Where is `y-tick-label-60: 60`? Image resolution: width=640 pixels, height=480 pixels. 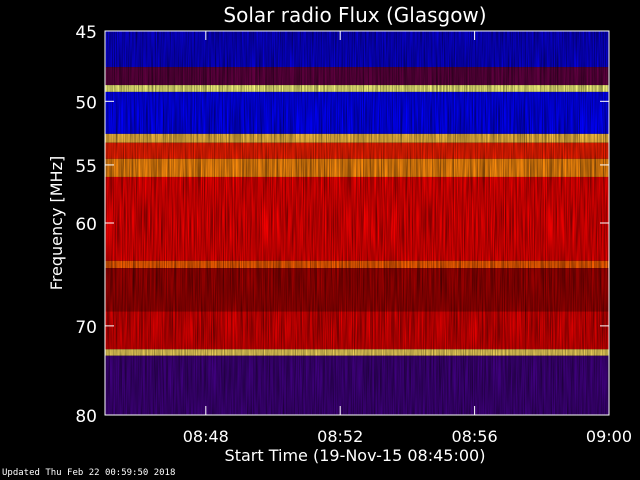 y-tick-label-60: 60 is located at coordinates (86, 225).